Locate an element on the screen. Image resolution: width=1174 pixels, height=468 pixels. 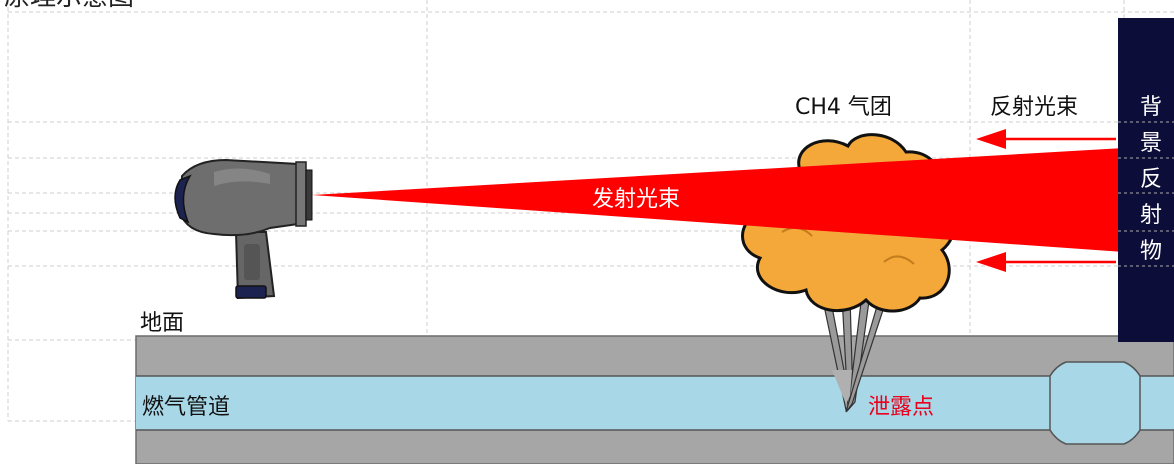
device-battery-cap is located at coordinates (251, 292).